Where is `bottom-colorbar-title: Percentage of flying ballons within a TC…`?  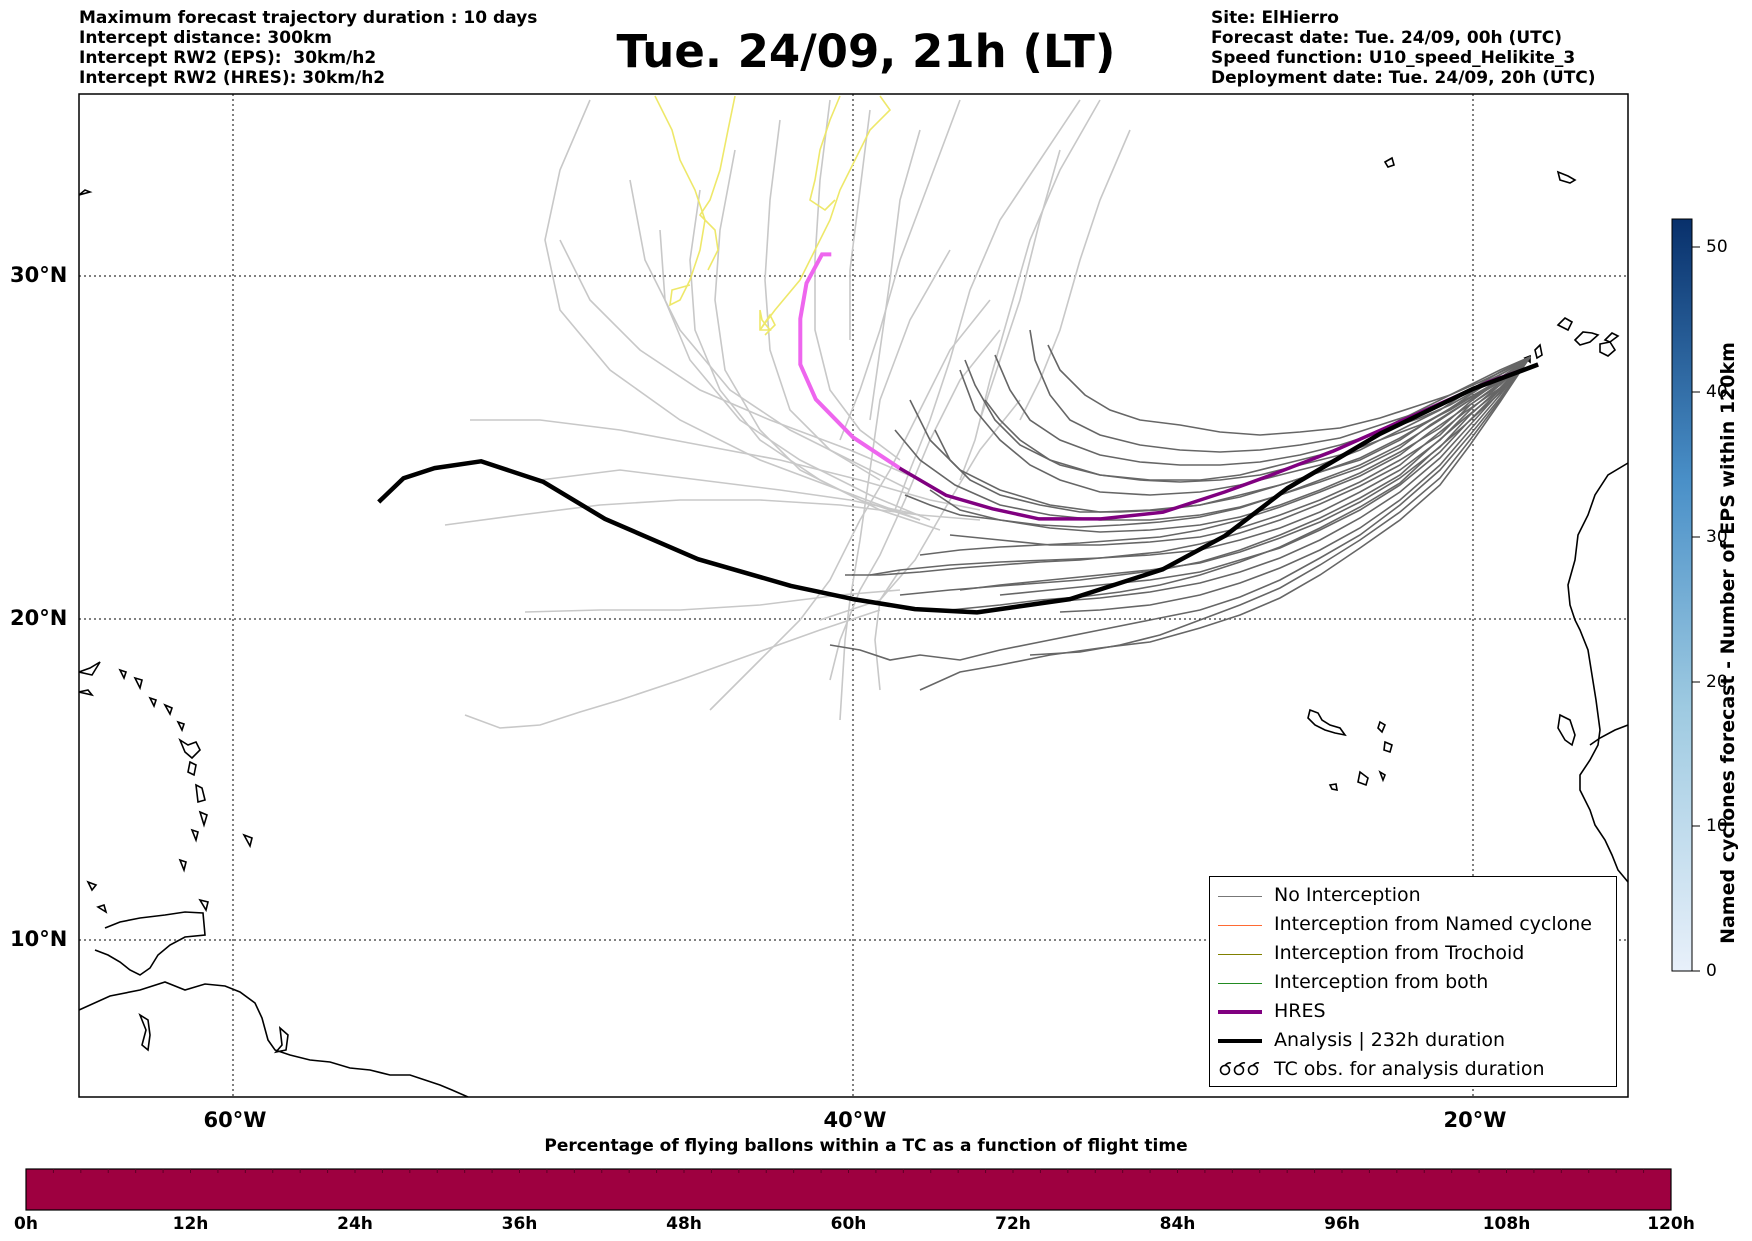
bottom-colorbar-title: Percentage of flying ballons within a TC… is located at coordinates (866, 1146).